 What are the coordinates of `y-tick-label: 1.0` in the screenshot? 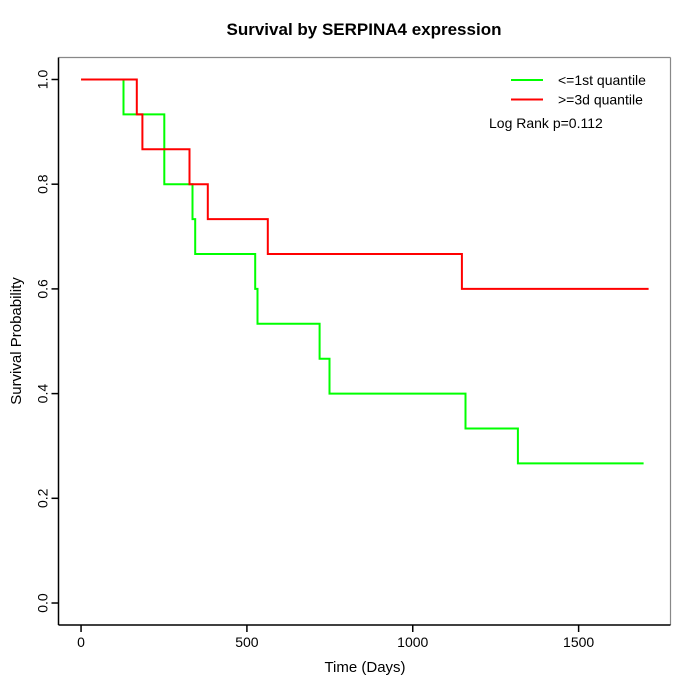 It's located at (43, 80).